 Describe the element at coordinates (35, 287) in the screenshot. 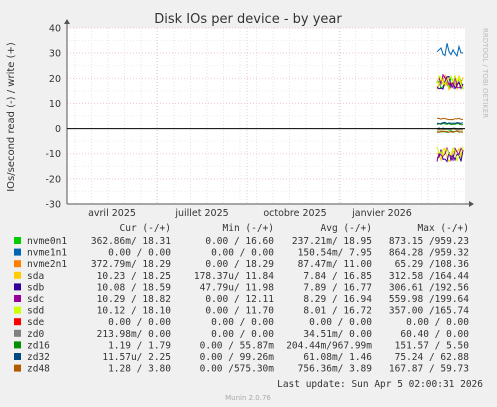

I see `legend-name: sdb` at that location.